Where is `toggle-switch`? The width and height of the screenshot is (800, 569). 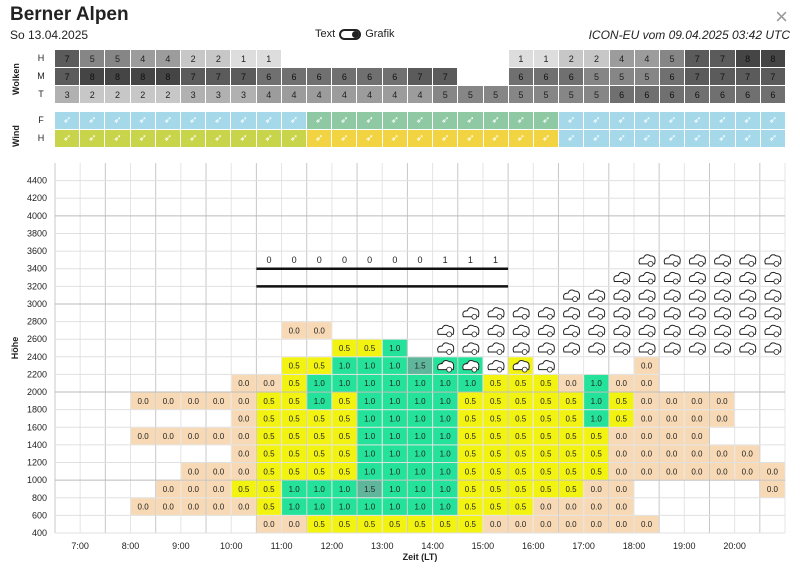 toggle-switch is located at coordinates (350, 34).